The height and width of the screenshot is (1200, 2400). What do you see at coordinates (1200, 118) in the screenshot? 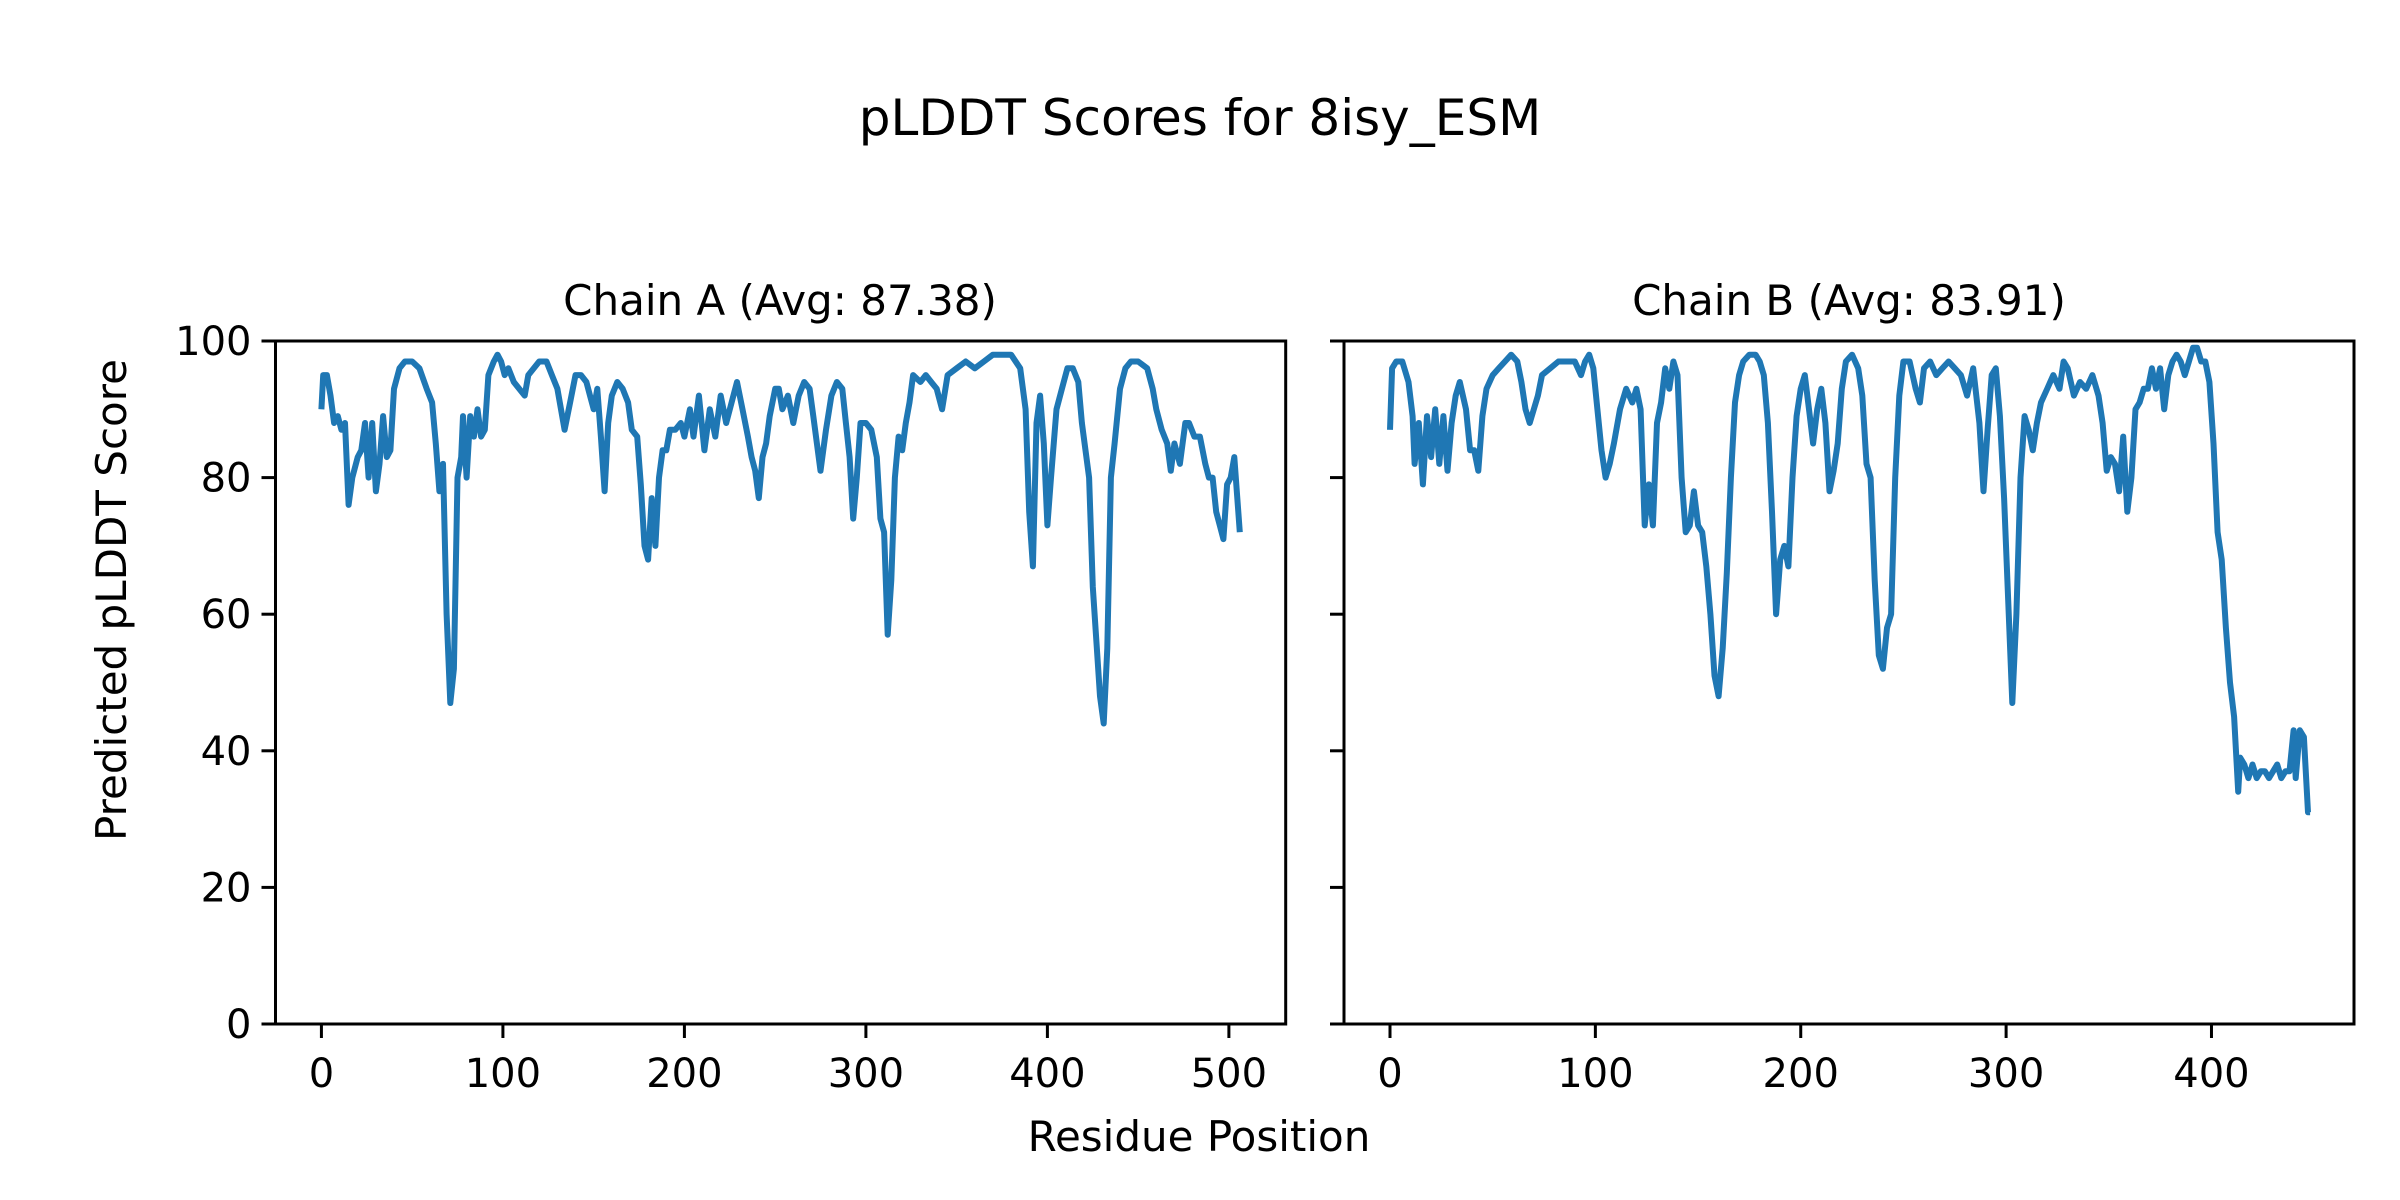
I see `figure-title: pLDDT Scores for 8isy_ESM` at bounding box center [1200, 118].